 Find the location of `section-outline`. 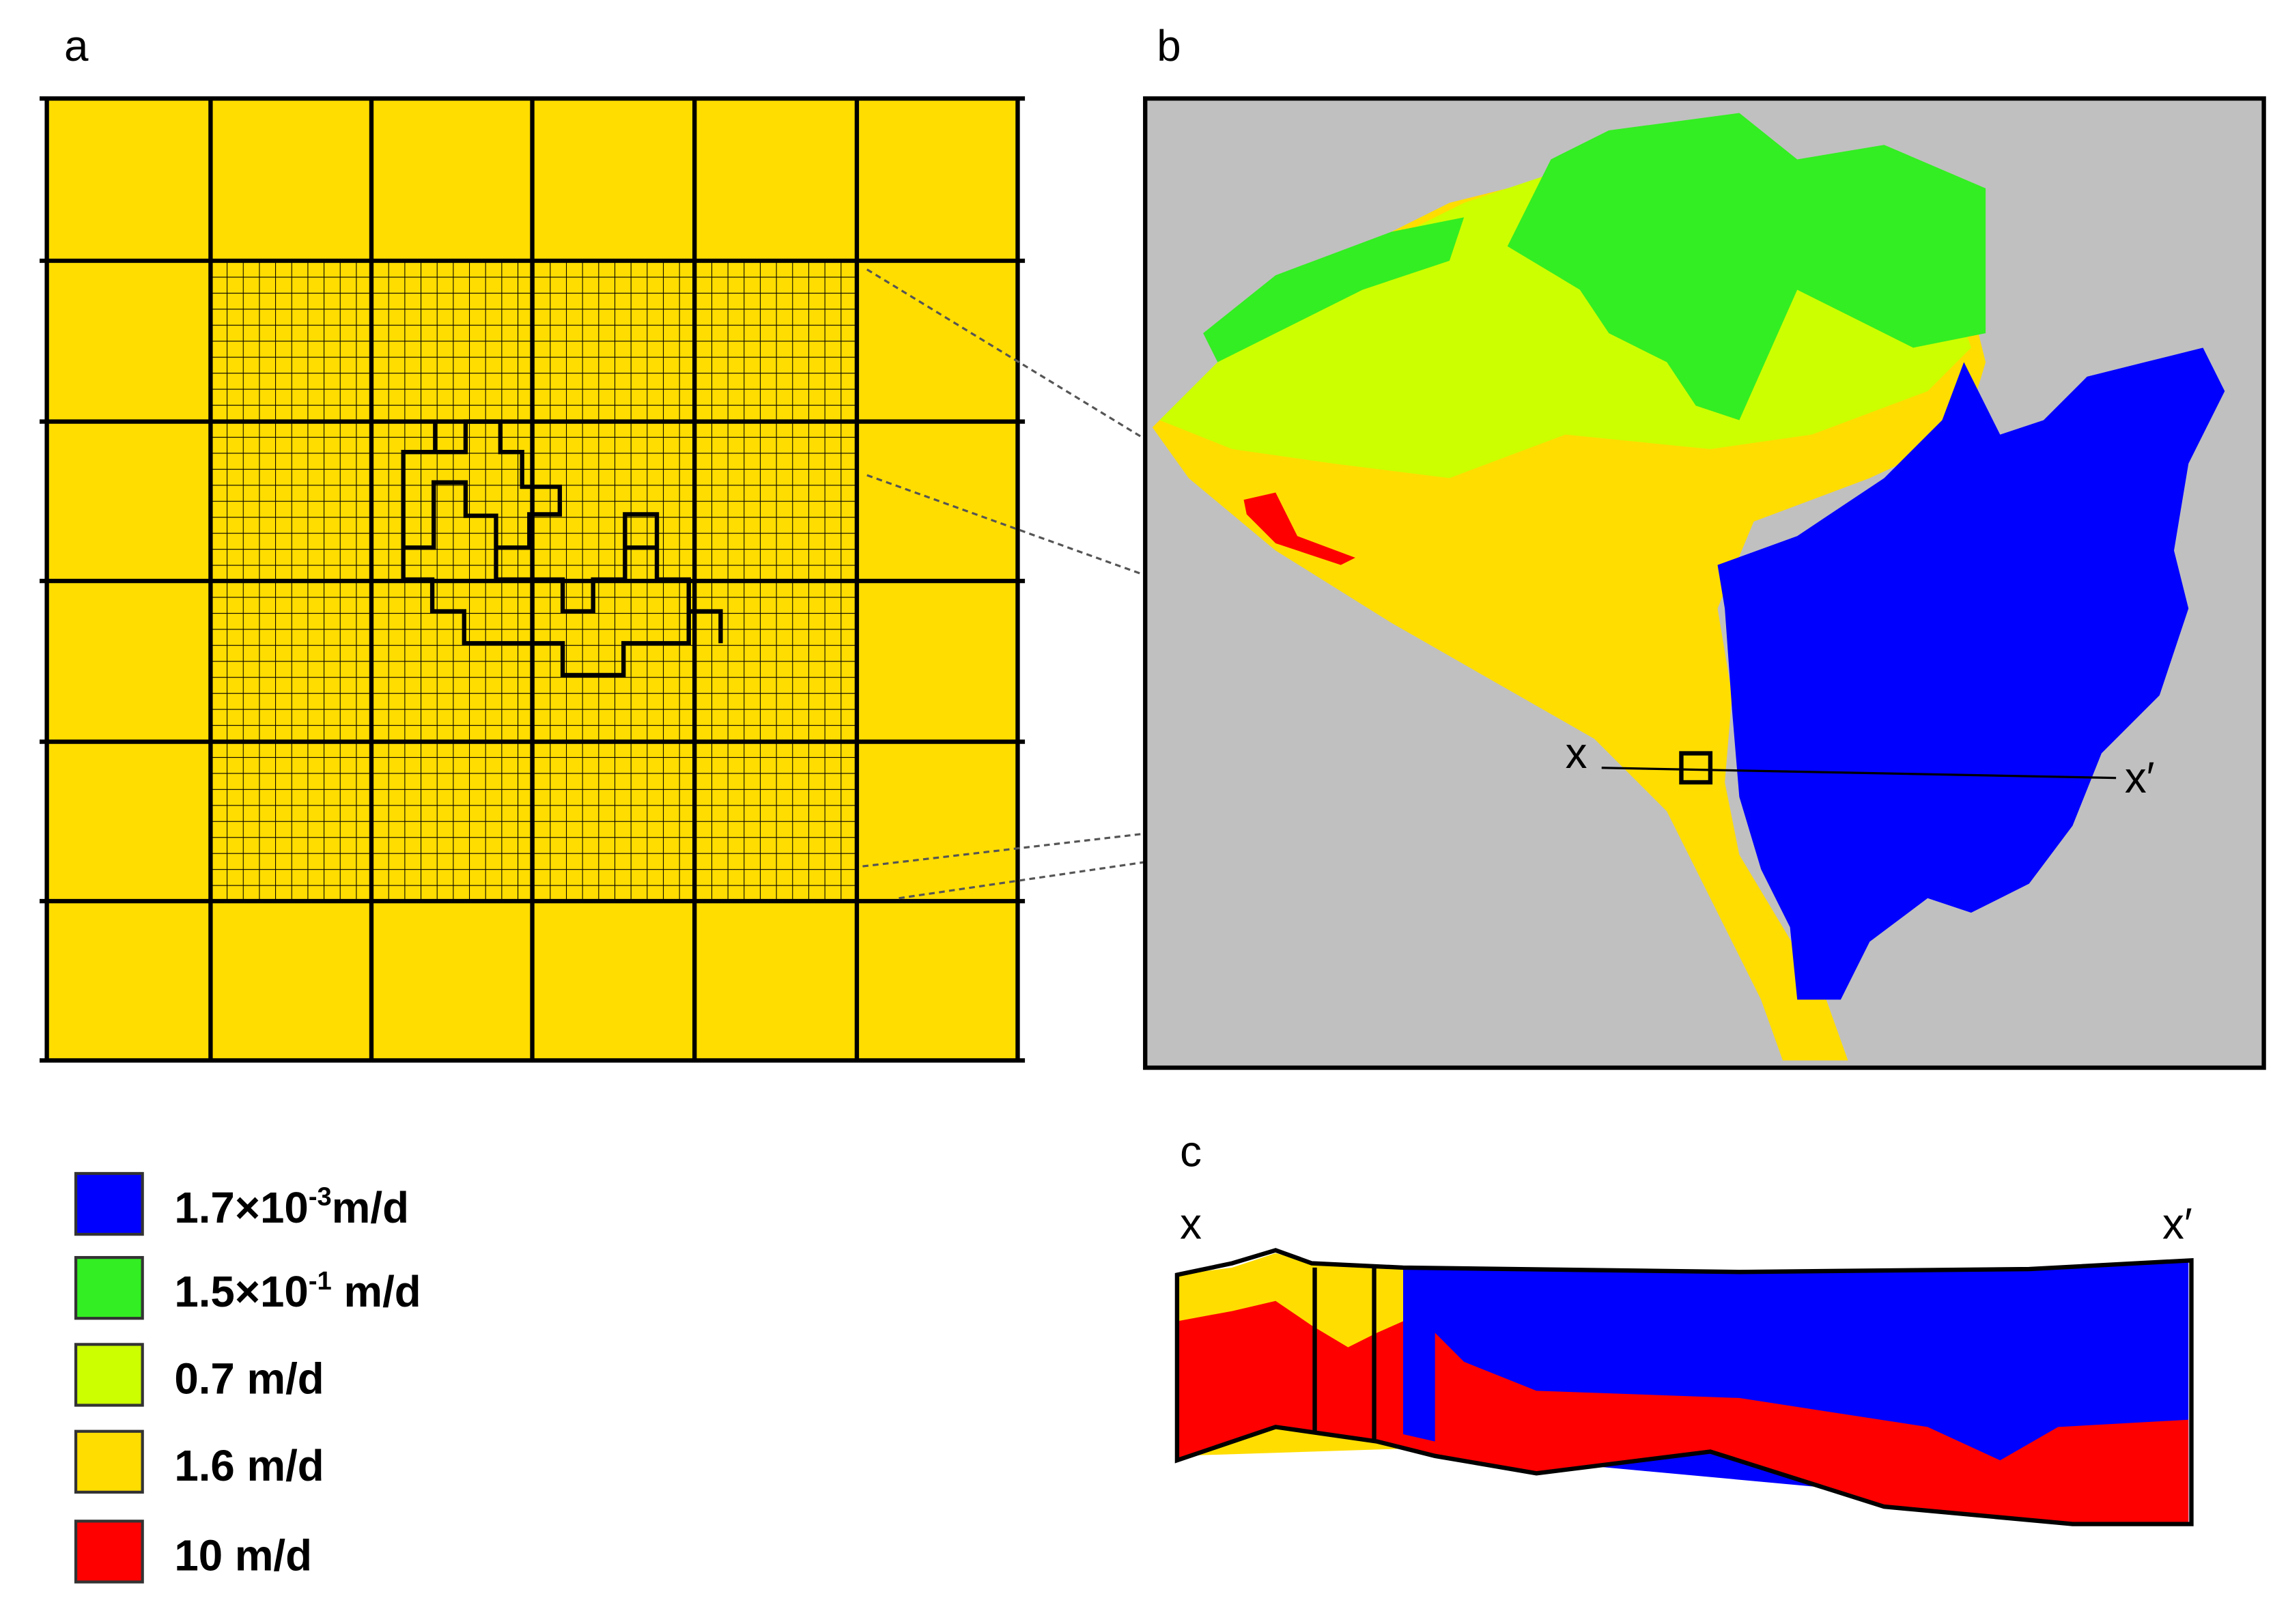

section-outline is located at coordinates (1684, 1387).